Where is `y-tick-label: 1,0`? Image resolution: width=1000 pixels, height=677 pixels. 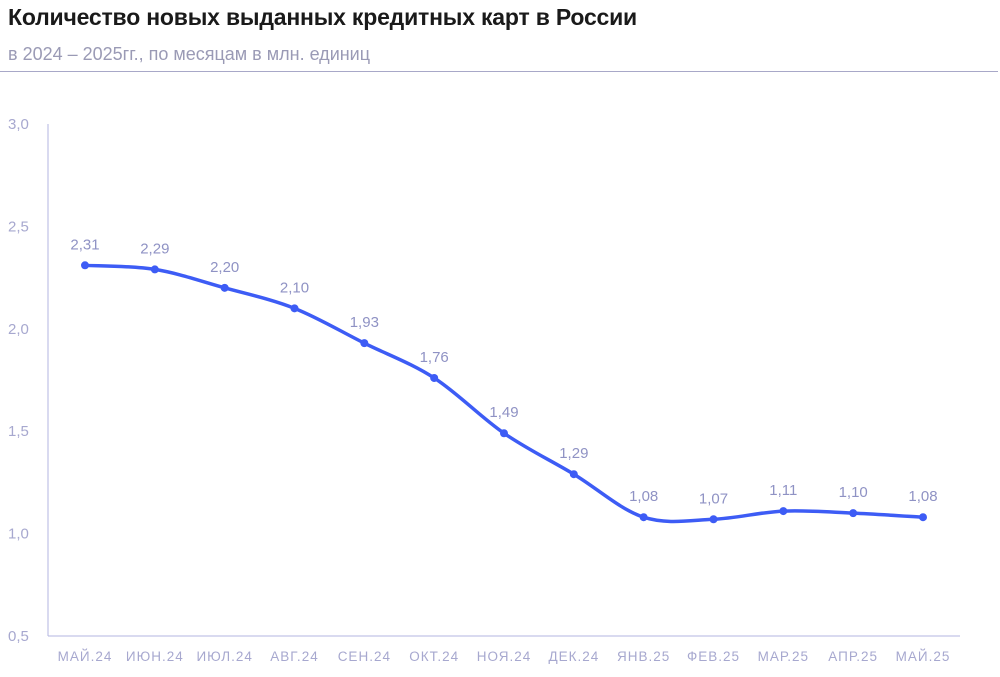 y-tick-label: 1,0 is located at coordinates (18, 534).